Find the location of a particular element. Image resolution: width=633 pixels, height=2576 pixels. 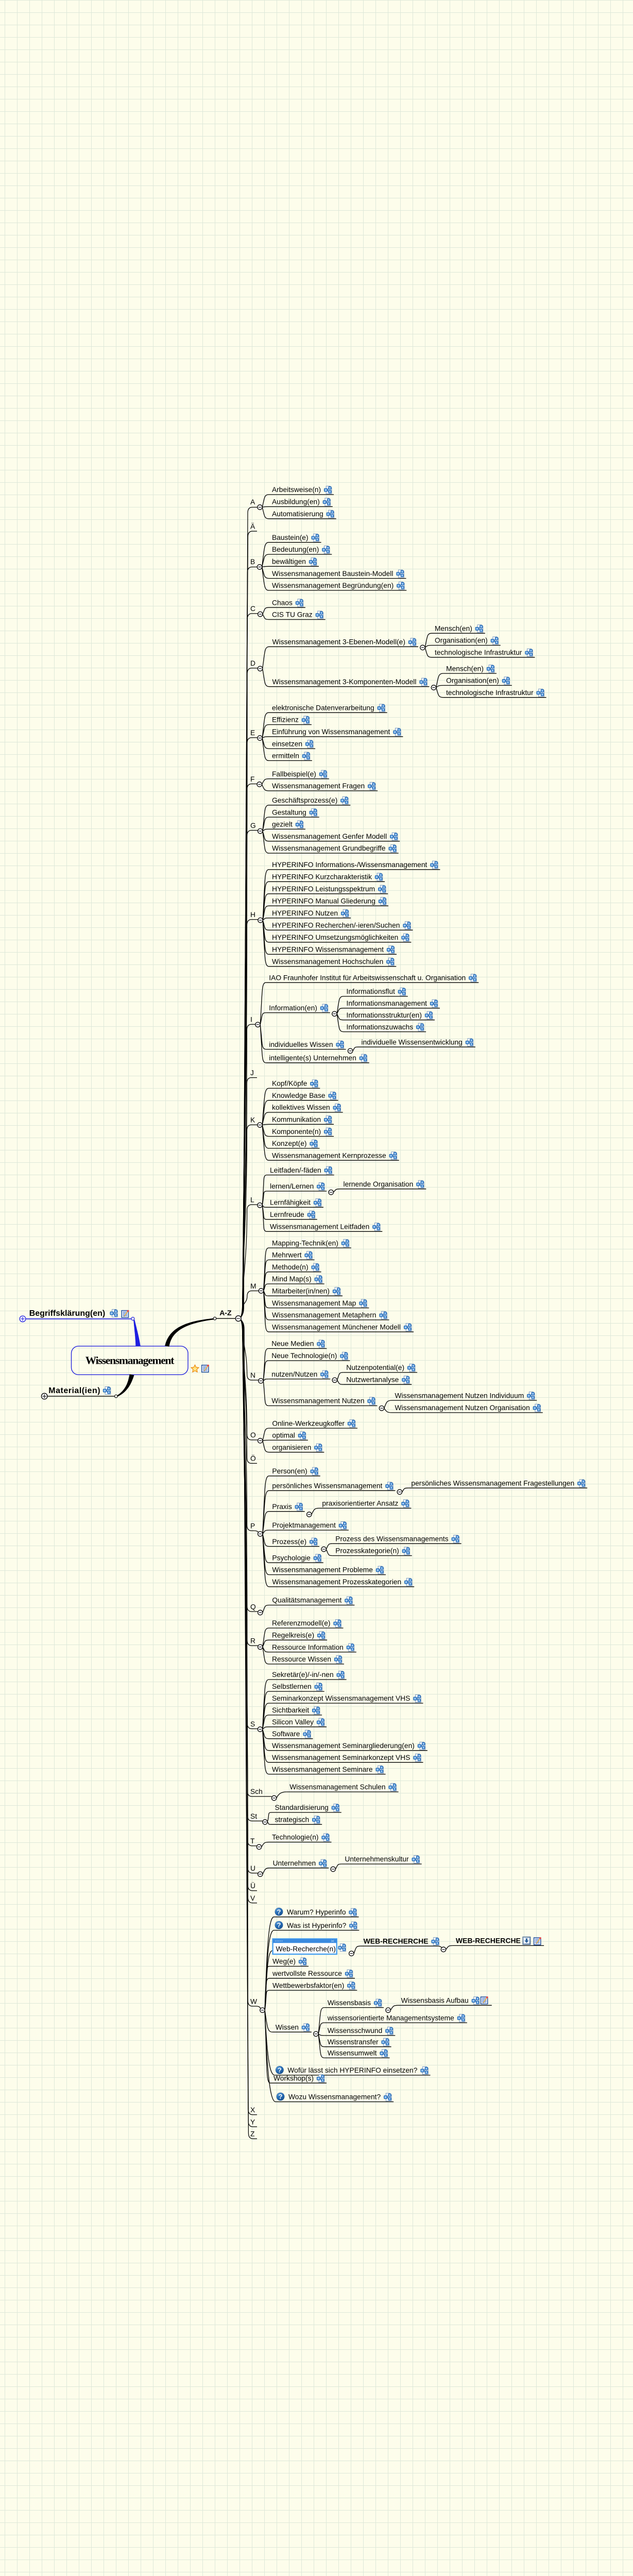

svg-text: U is located at coordinates (252, 1868).